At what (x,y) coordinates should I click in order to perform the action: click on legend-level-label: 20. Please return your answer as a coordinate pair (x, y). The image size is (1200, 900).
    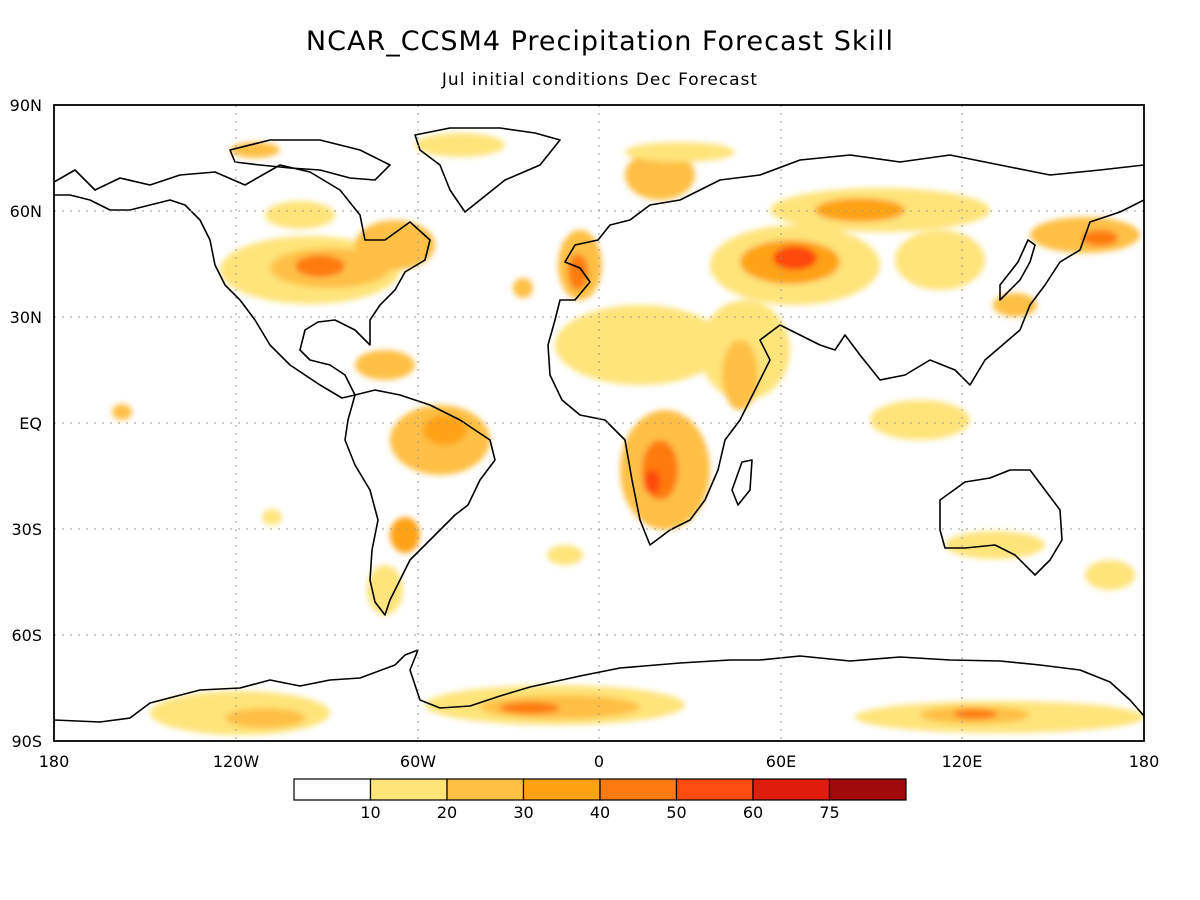
    Looking at the image, I should click on (447, 812).